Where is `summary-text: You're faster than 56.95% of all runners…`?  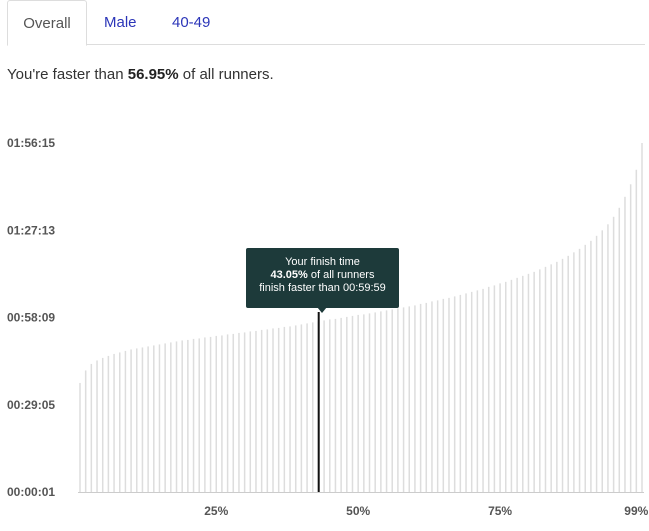
summary-text: You're faster than 56.95% of all runners… is located at coordinates (140, 74).